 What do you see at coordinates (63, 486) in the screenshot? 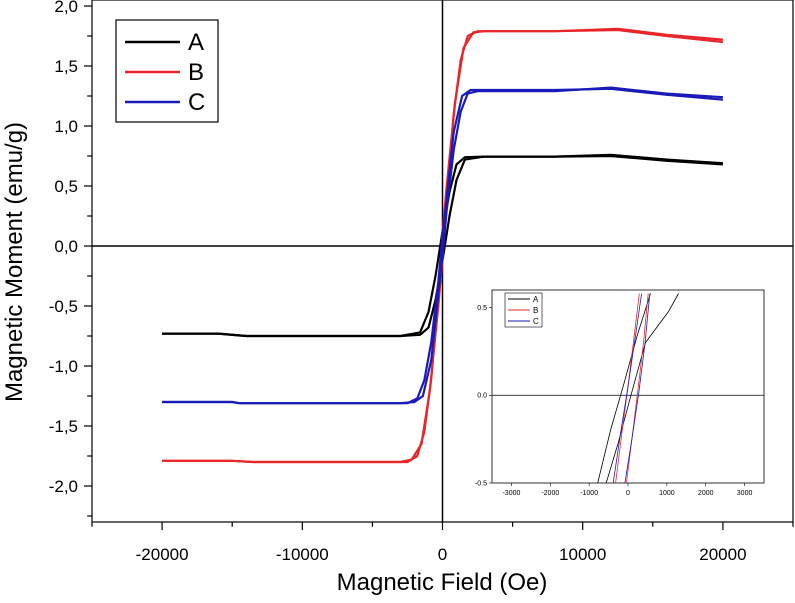
I see `y-tick-label: -2,0` at bounding box center [63, 486].